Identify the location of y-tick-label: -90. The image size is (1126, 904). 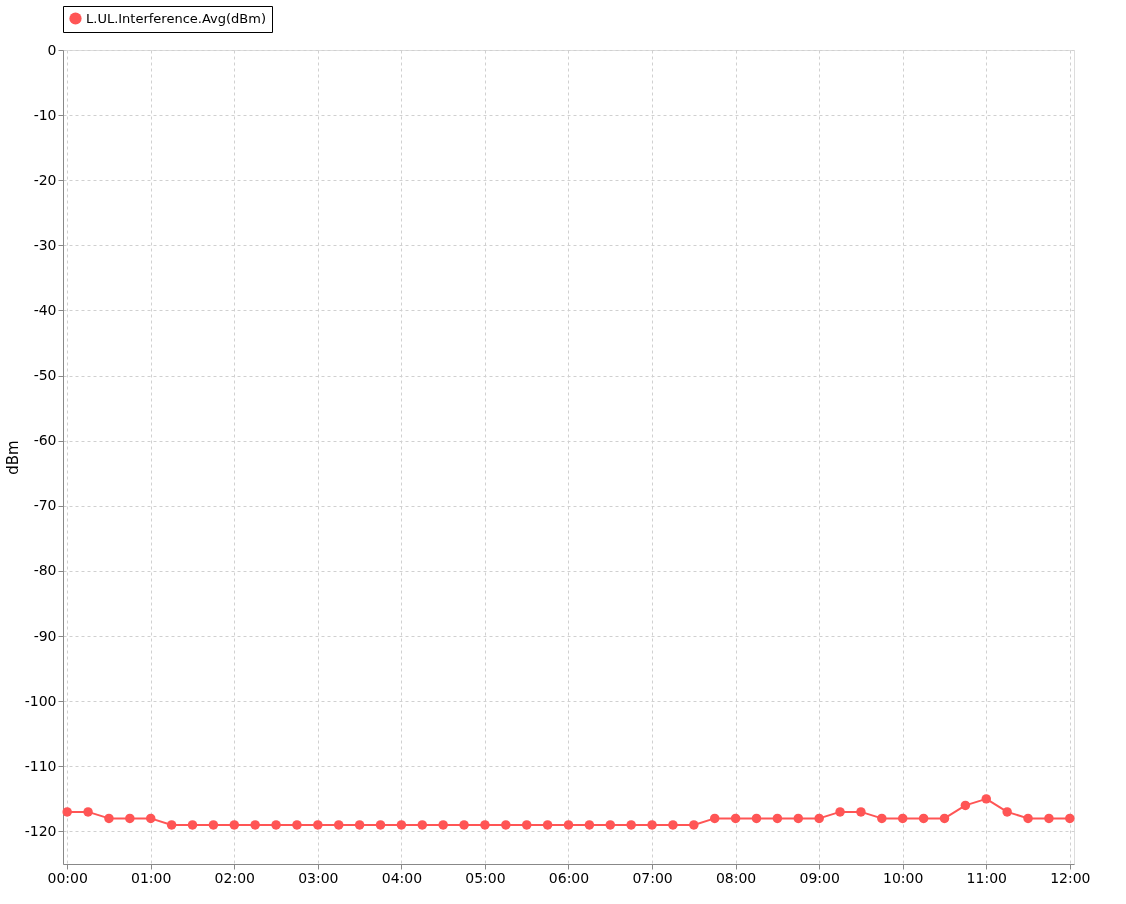
(45, 635).